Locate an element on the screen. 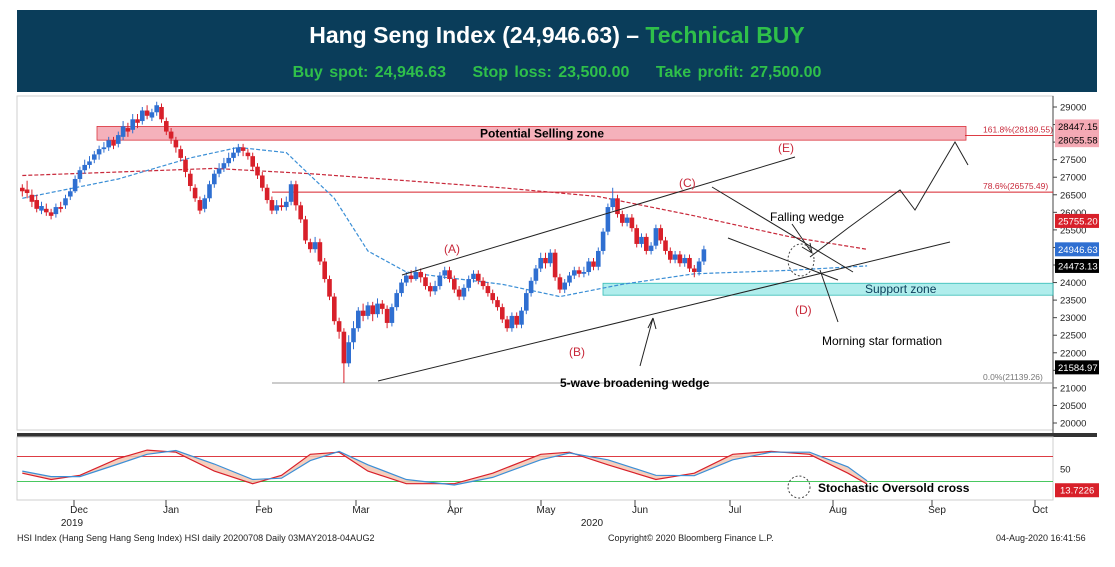 Image resolution: width=1115 pixels, height=567 pixels. wave-label: (C) is located at coordinates (687, 183).